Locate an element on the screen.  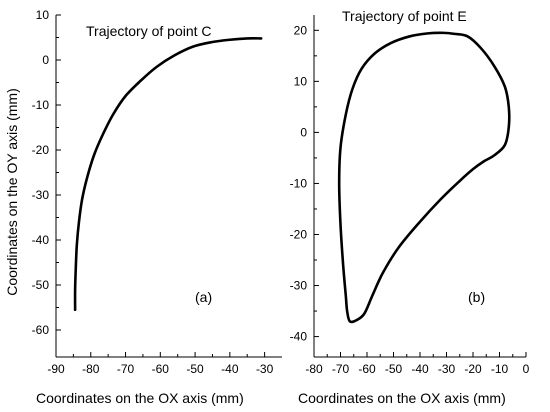
panel-b-x-tick-label: -20 is located at coordinates (473, 369).